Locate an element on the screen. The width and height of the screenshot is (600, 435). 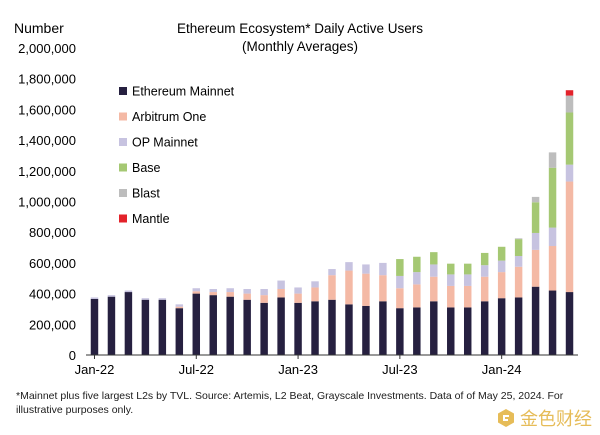
y-tick-label: 200,000 is located at coordinates (52, 324).